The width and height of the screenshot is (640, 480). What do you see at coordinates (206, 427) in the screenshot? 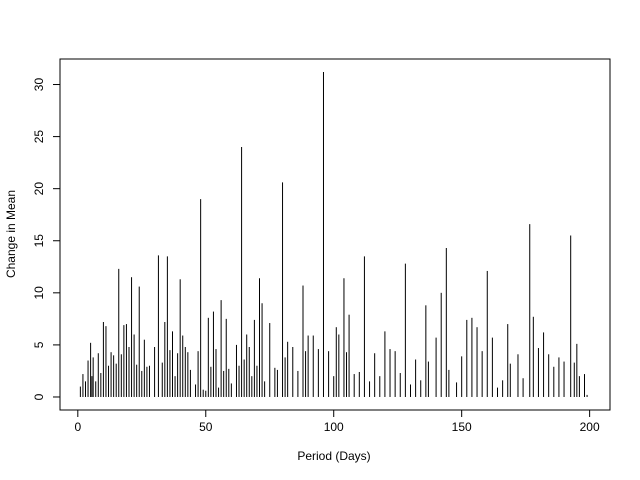
I see `x-tick-label: 50` at bounding box center [206, 427].